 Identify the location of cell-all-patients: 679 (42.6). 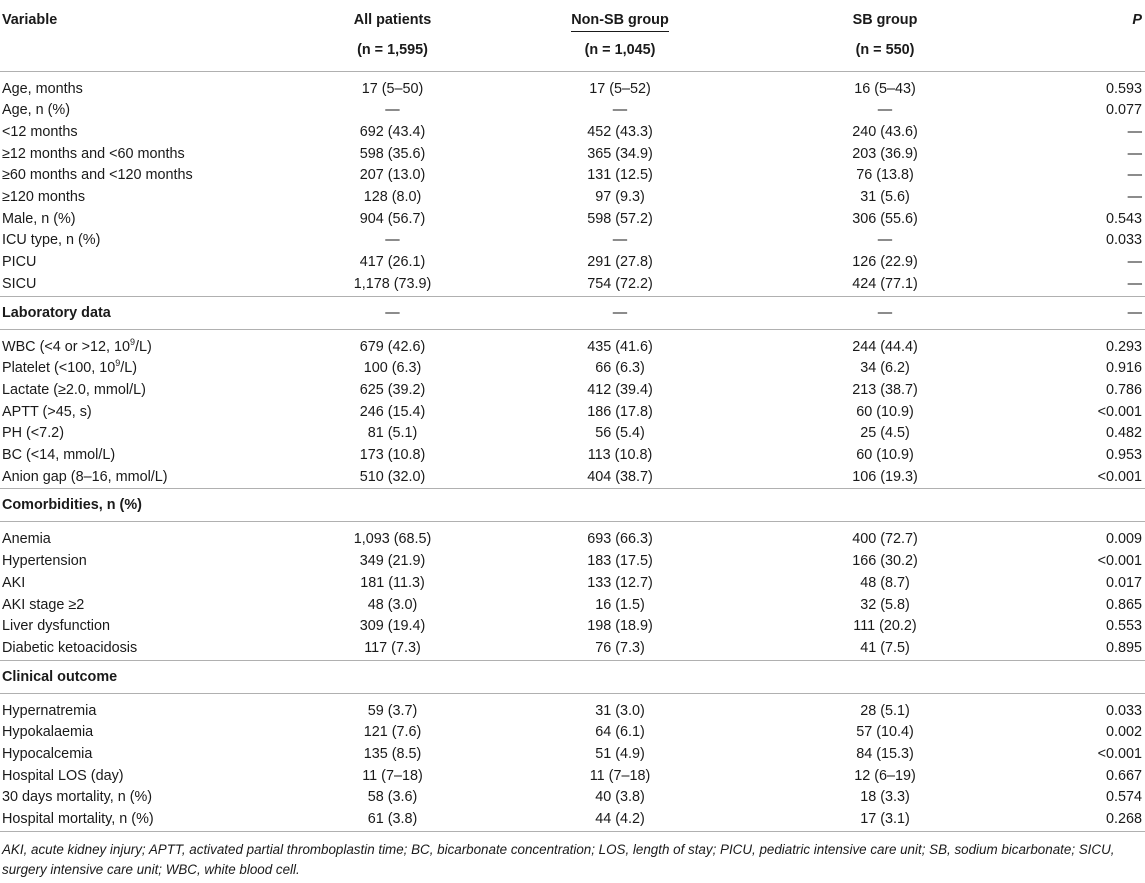
(392, 346).